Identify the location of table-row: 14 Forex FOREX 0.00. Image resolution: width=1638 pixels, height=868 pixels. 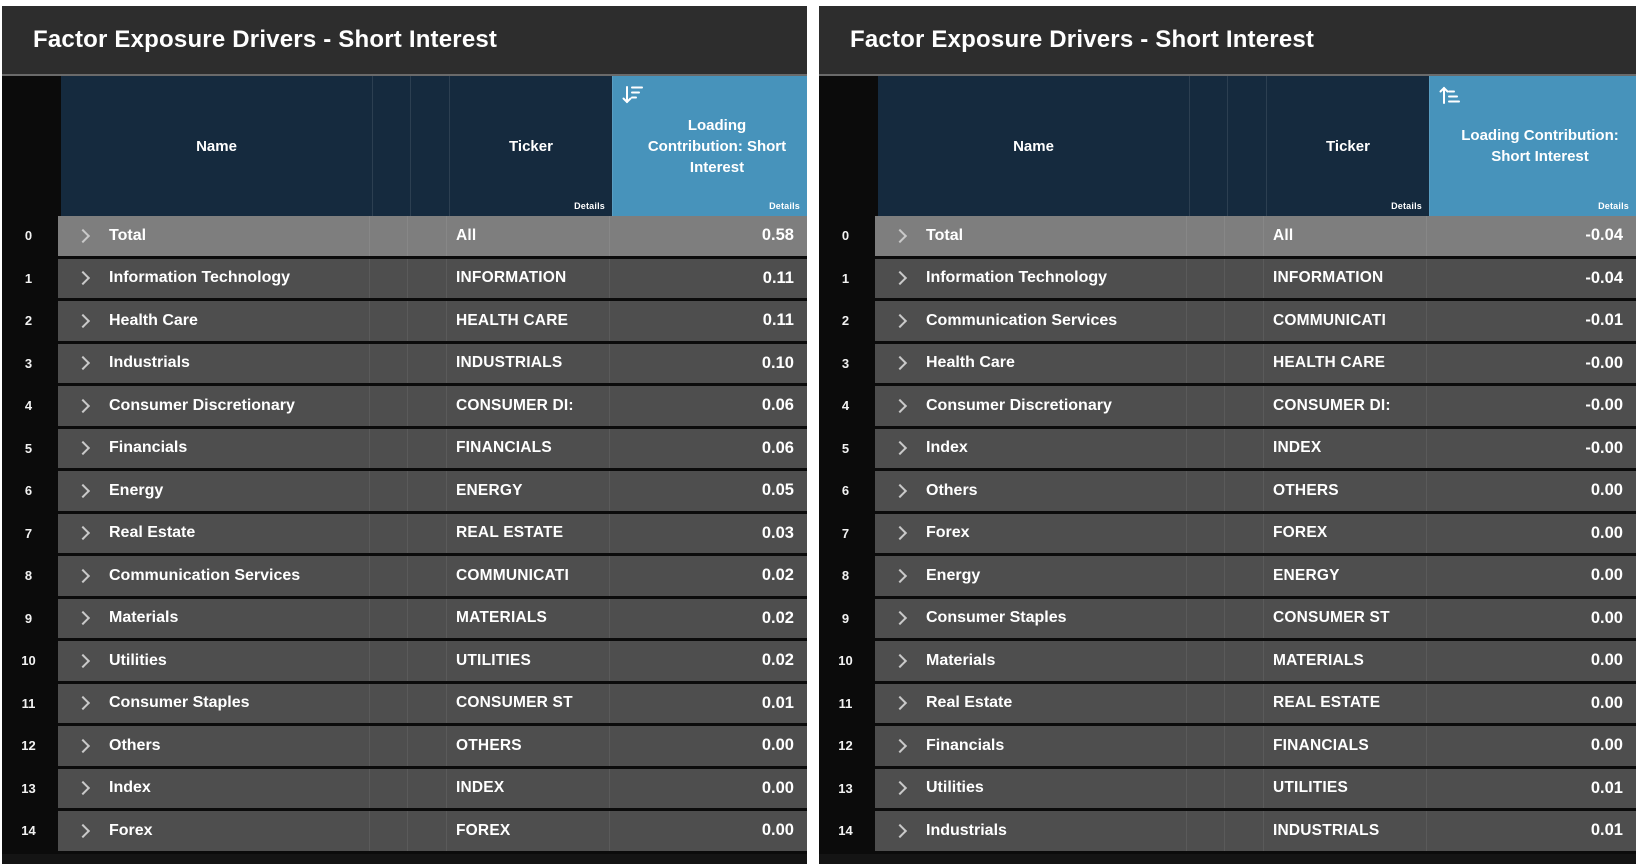
(404, 831).